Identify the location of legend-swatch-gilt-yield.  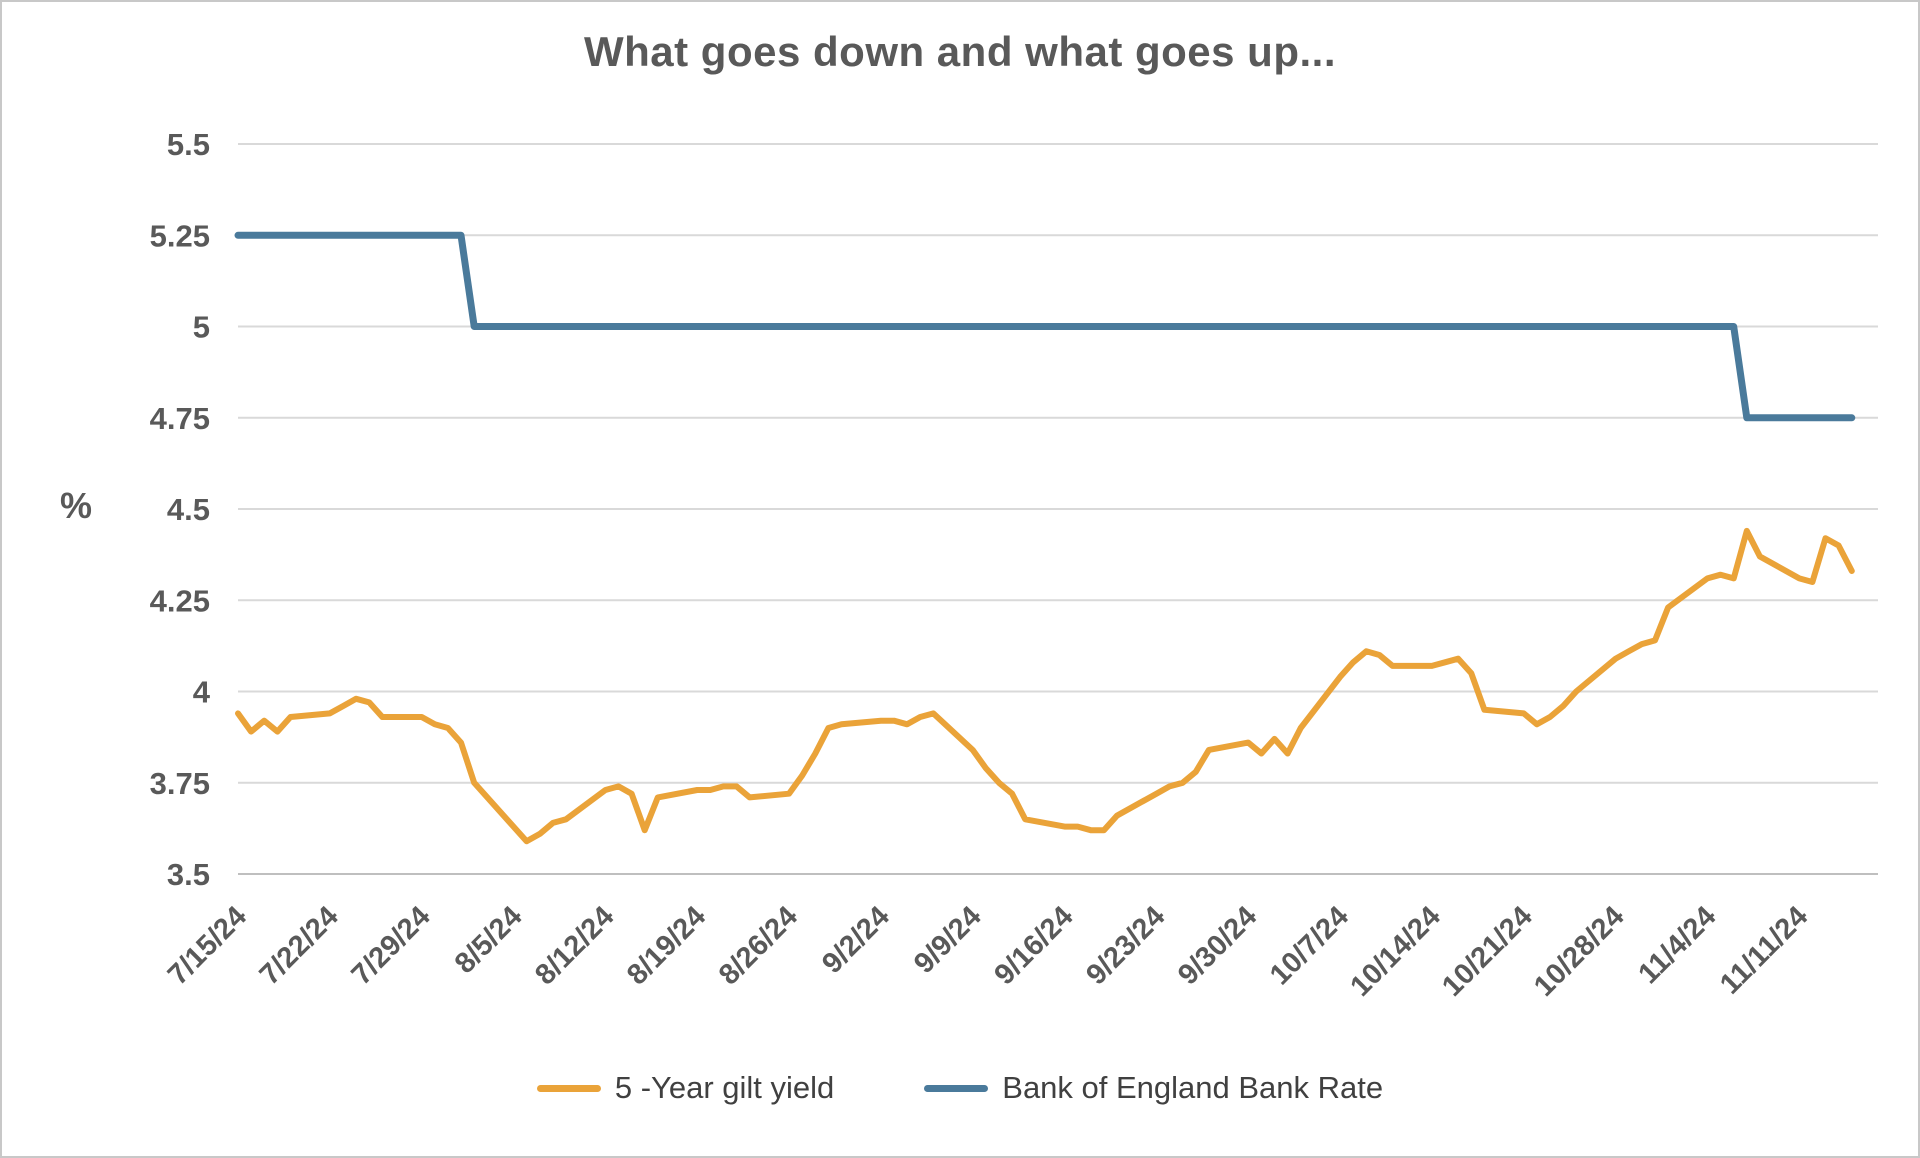
(568, 1088).